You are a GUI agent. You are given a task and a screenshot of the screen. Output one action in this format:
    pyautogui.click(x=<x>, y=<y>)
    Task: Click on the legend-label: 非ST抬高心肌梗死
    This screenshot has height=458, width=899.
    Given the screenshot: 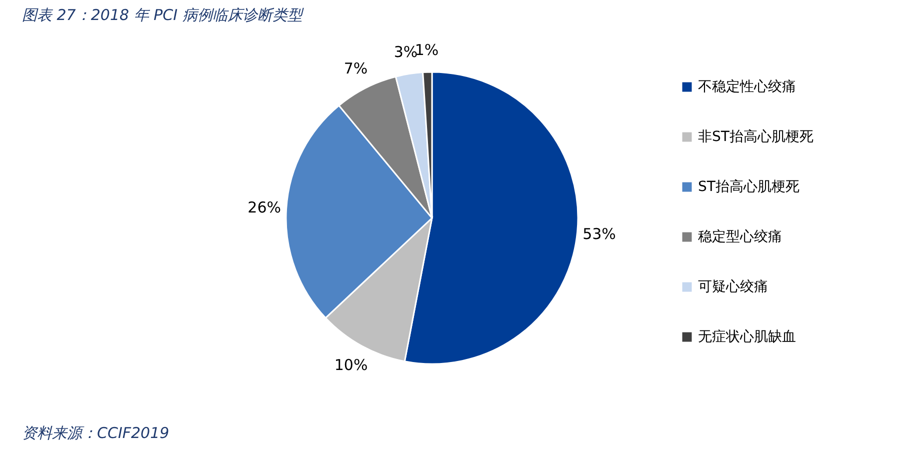 What is the action you would take?
    pyautogui.click(x=756, y=137)
    